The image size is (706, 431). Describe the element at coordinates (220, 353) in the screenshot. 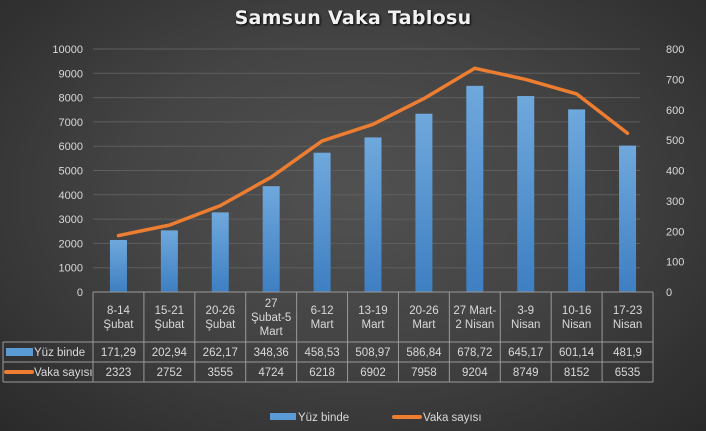

I see `table-cell: 262,17` at that location.